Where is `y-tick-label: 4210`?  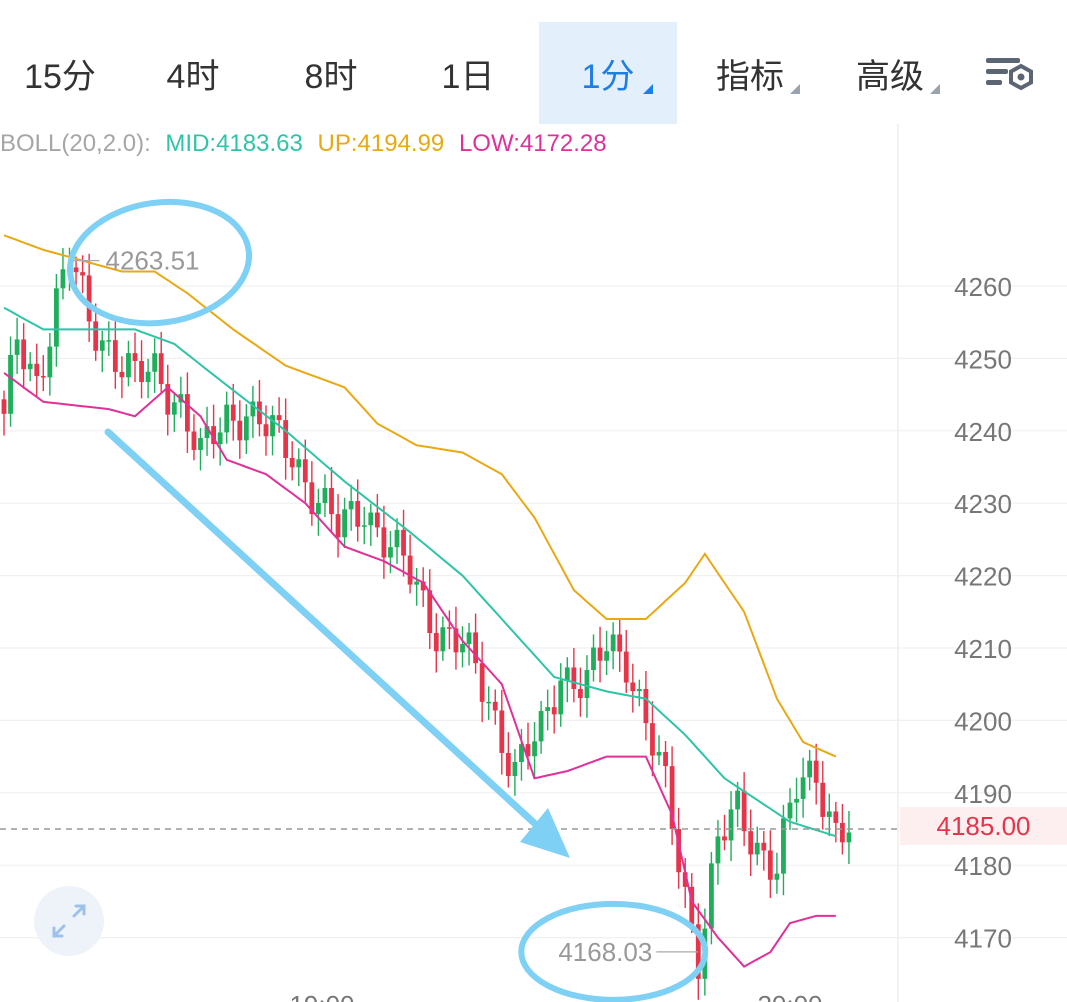 y-tick-label: 4210 is located at coordinates (983, 649).